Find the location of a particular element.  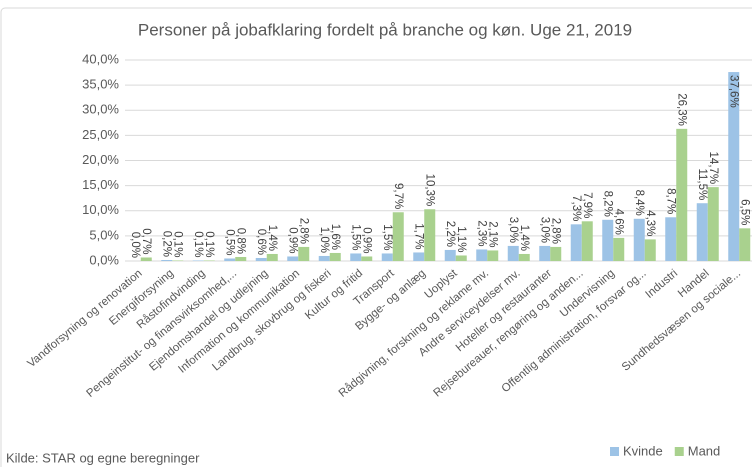

data-label: 0,2% is located at coordinates (167, 244).